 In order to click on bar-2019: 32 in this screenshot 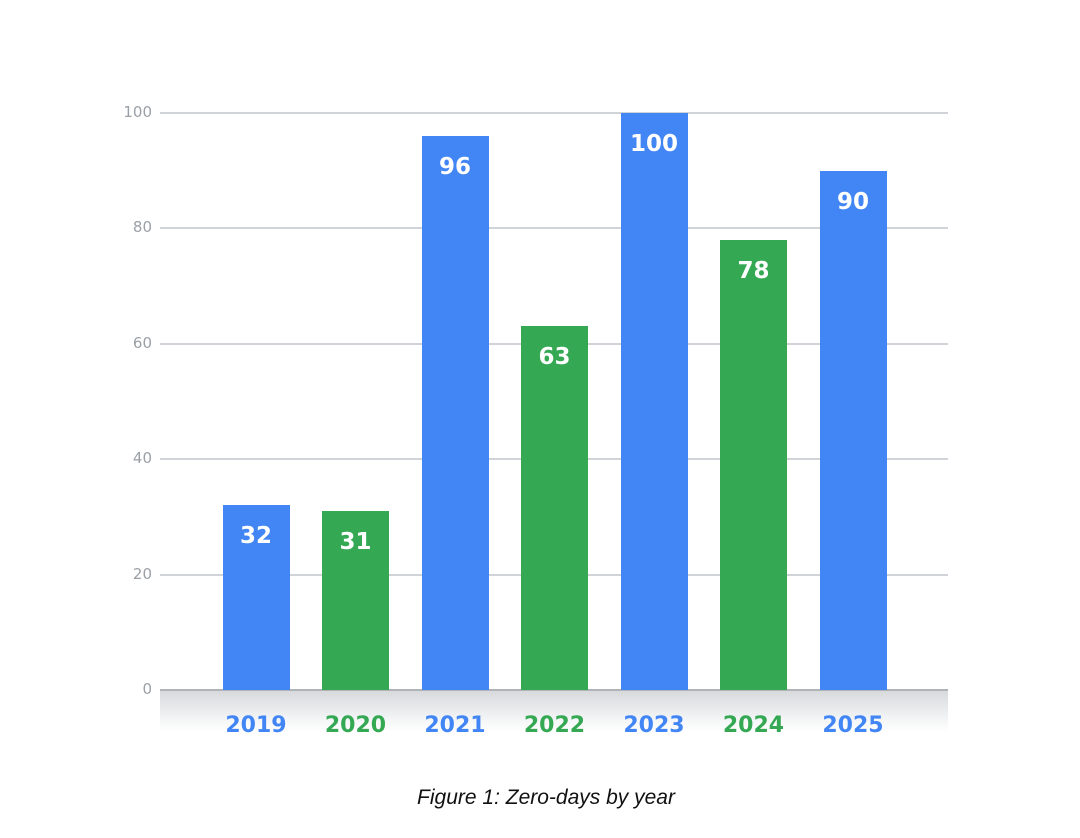, I will do `click(256, 597)`.